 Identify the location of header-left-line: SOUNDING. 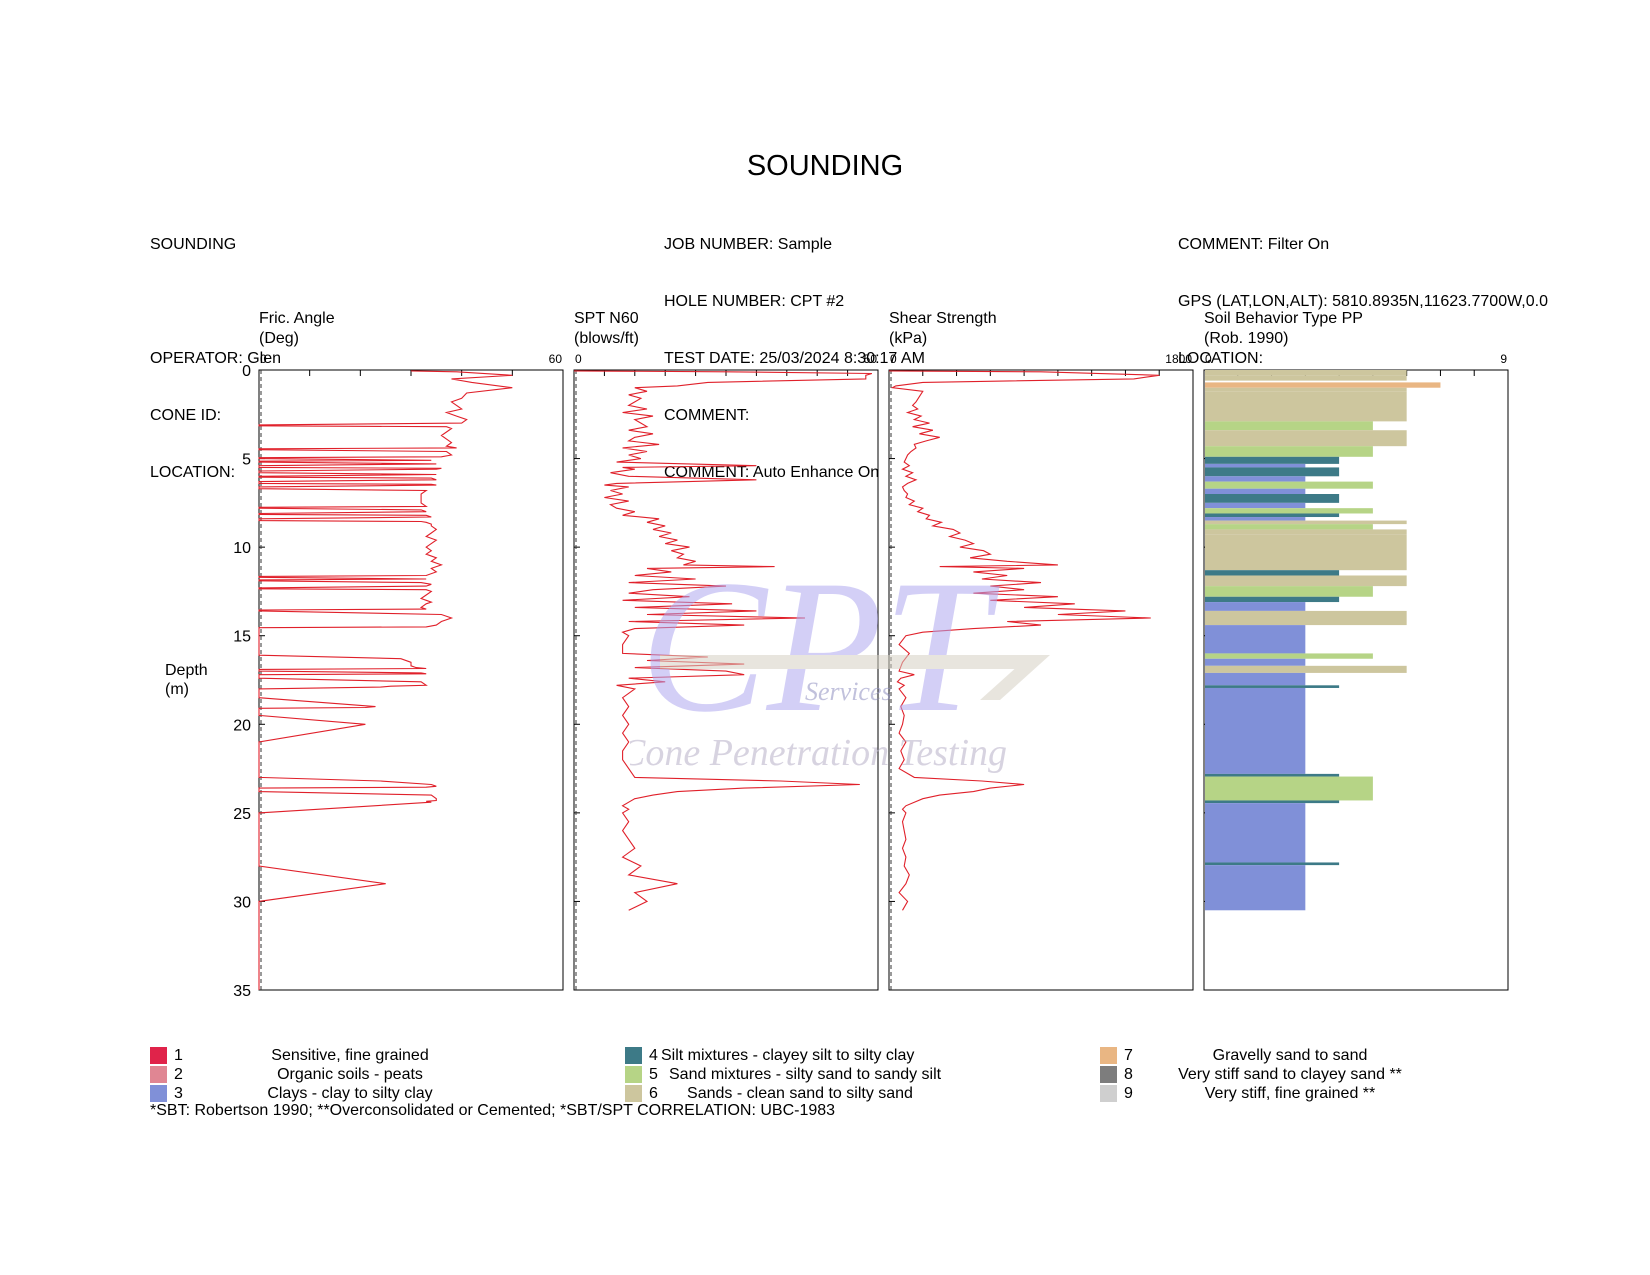
(193, 244).